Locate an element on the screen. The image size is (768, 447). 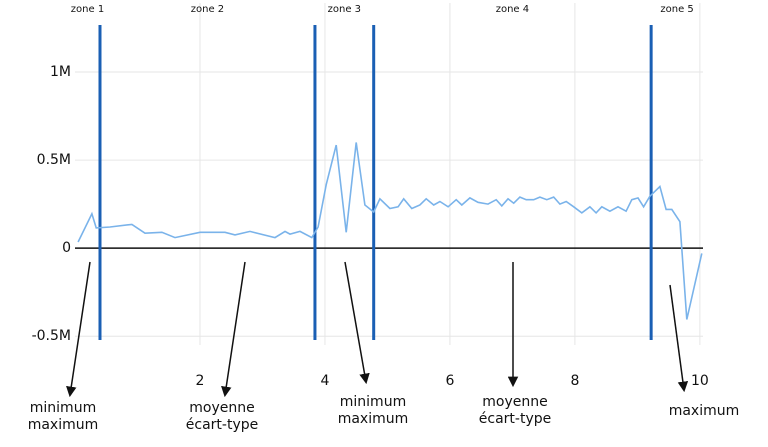
x-tick-label: 10 is located at coordinates (700, 381).